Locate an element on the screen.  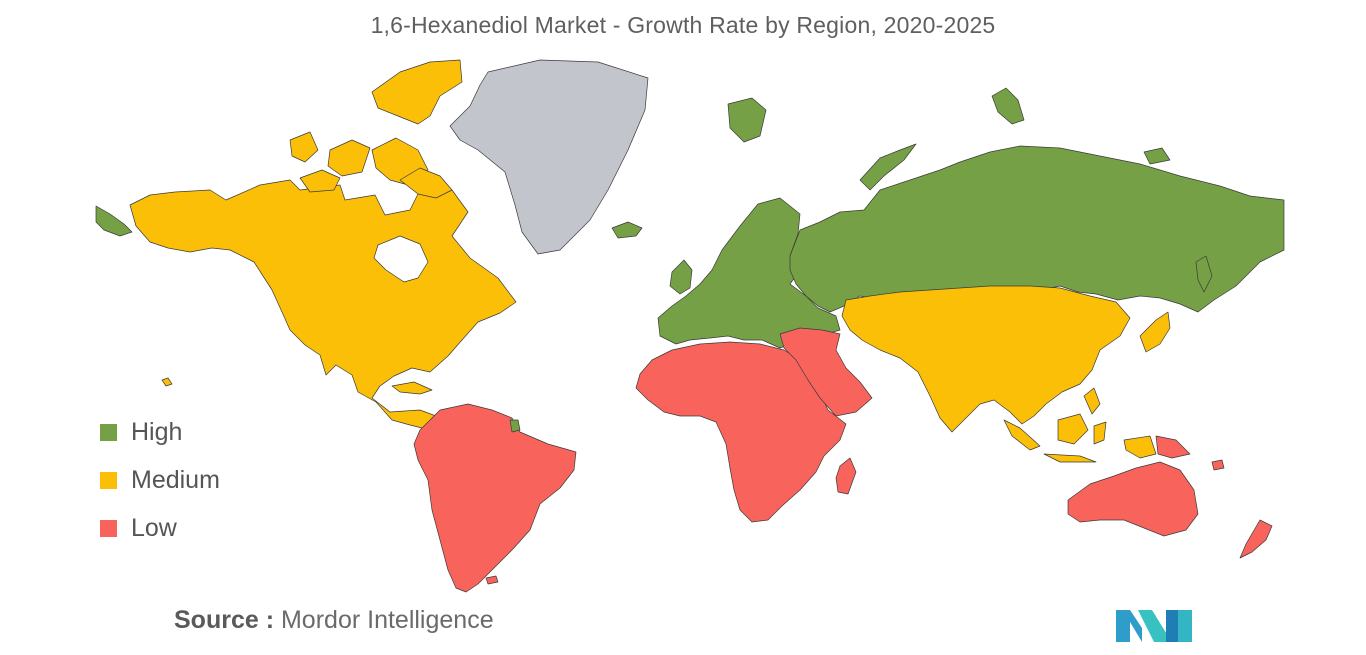
region-baffin is located at coordinates (426, 183).